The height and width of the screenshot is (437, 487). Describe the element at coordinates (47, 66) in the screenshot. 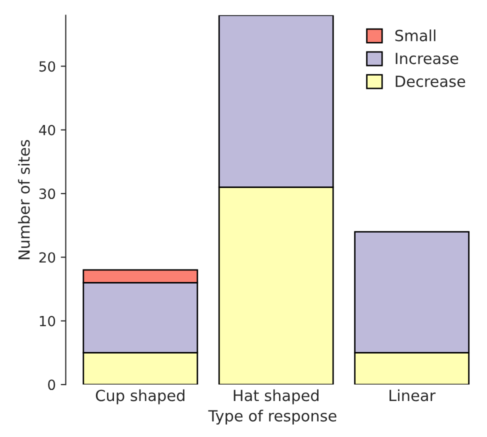

I see `y-tick-label: 50` at that location.